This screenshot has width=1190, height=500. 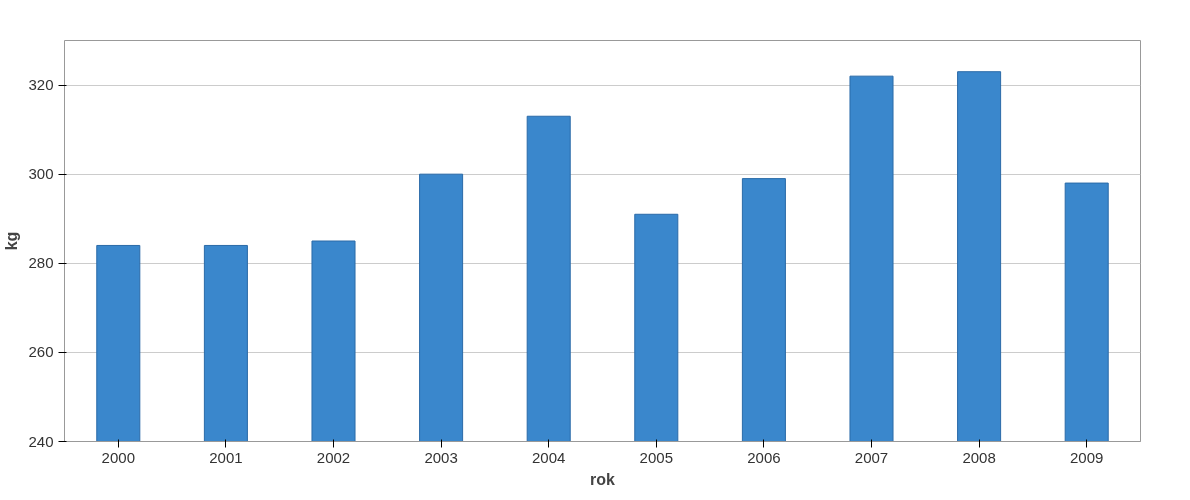 I want to click on x-tick-label: 2008, so click(x=979, y=457).